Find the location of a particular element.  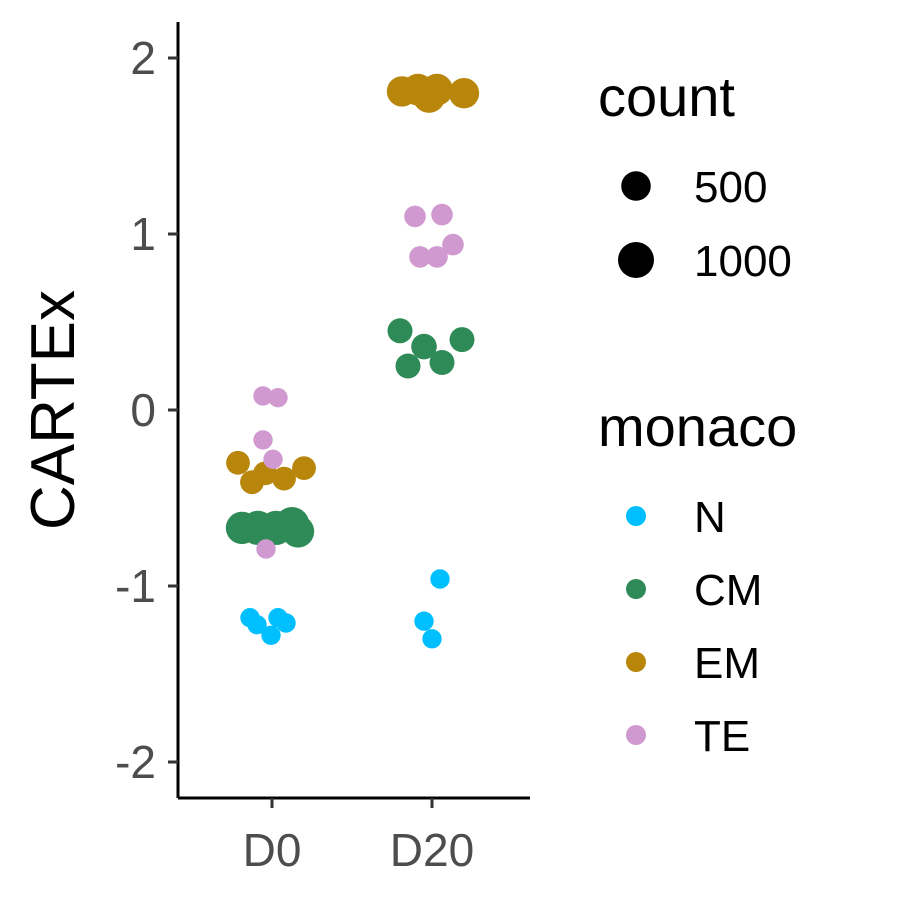

y-tick-label: 0 is located at coordinates (143, 410).